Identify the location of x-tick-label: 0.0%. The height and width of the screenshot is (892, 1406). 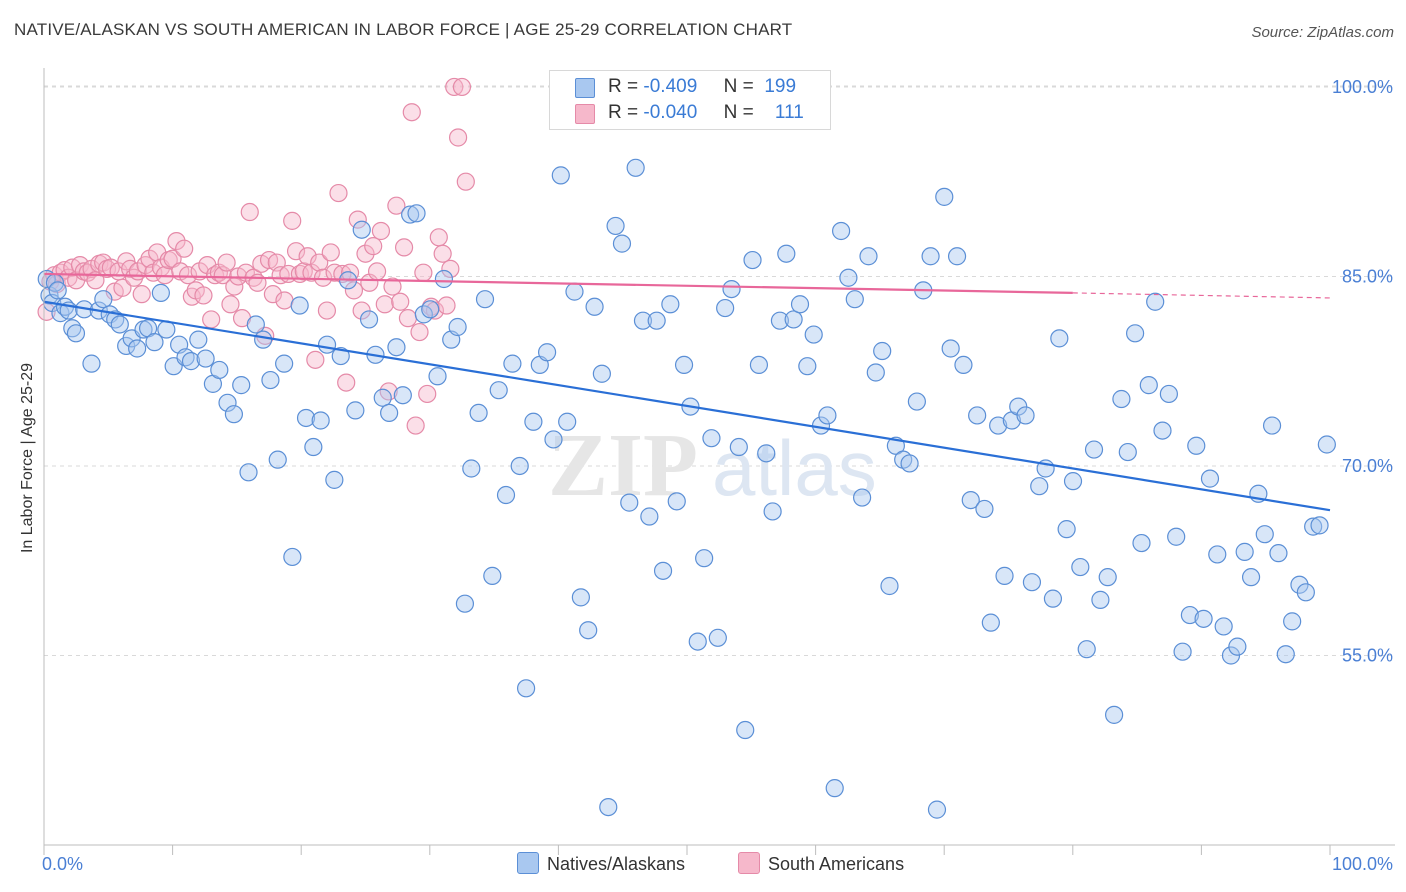
(62, 864).